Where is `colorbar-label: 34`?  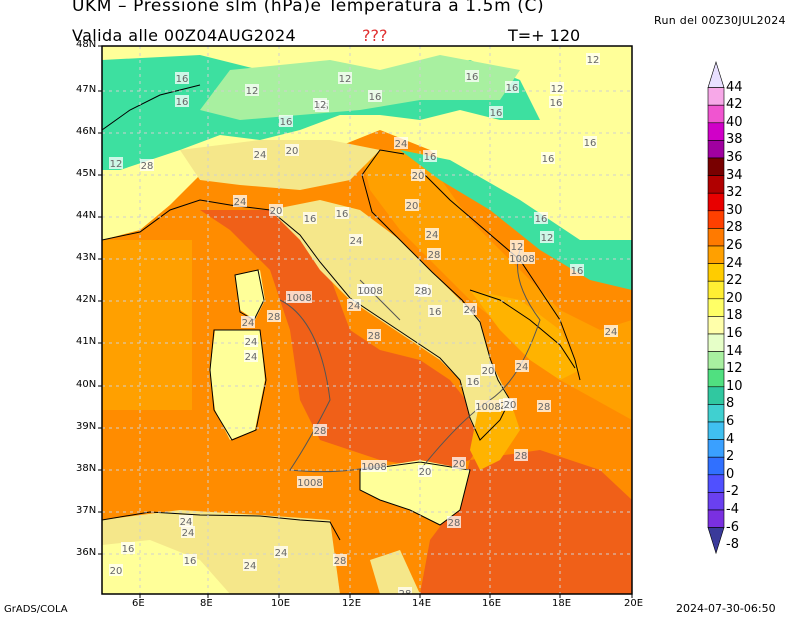
colorbar-label: 34 is located at coordinates (734, 175).